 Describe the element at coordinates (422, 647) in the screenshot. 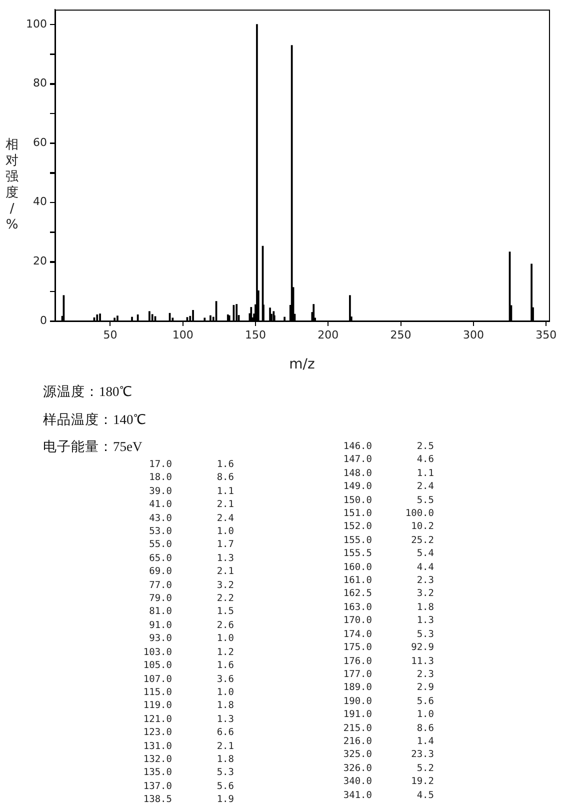

I see `data-label: 92.9` at that location.